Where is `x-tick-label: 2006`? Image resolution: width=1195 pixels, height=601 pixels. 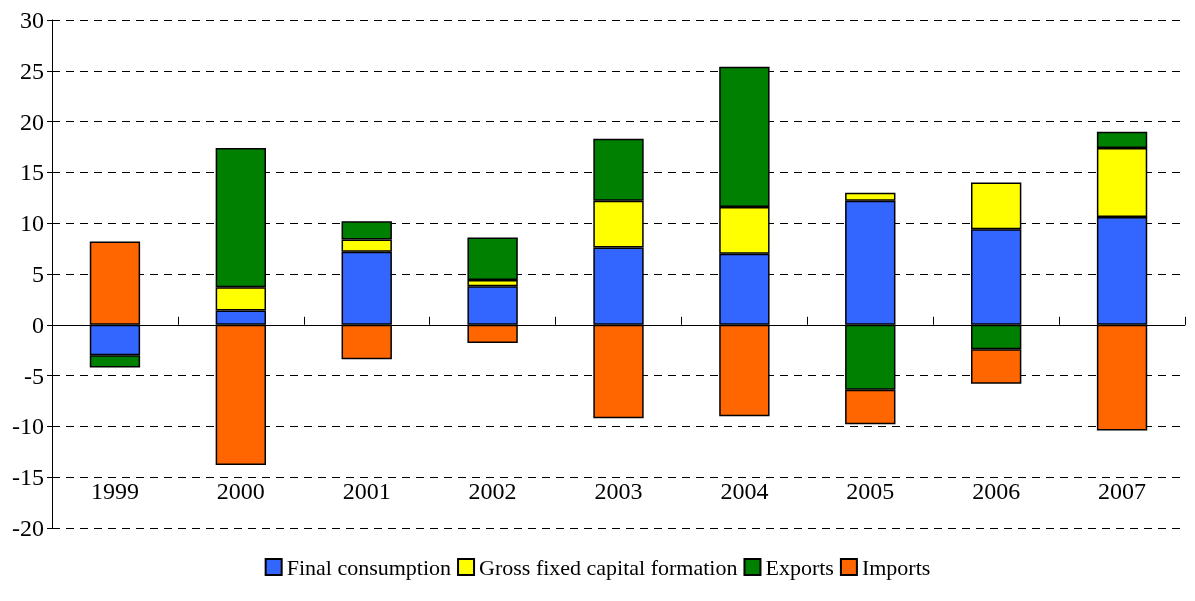 x-tick-label: 2006 is located at coordinates (996, 491).